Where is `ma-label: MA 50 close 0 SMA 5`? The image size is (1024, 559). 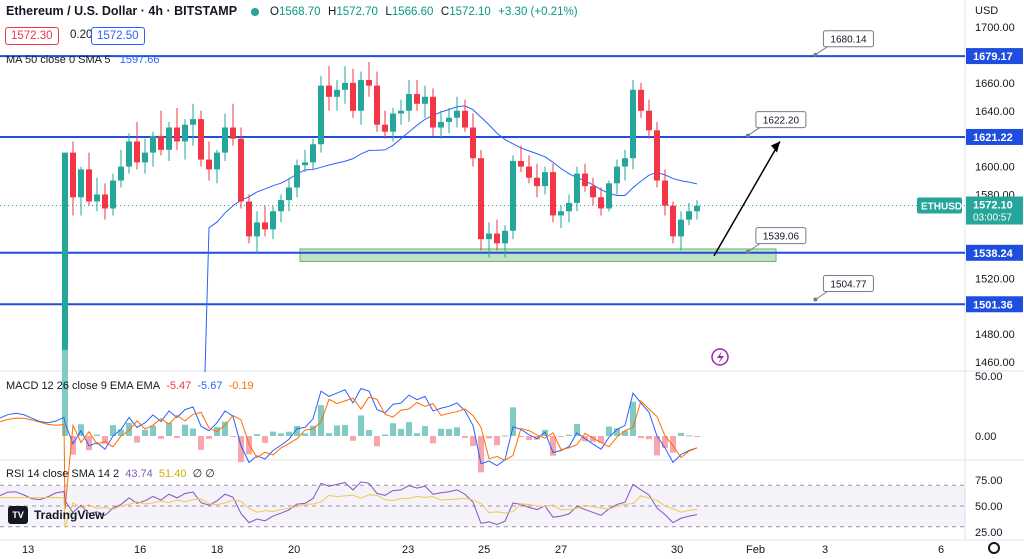 ma-label: MA 50 close 0 SMA 5 is located at coordinates (58, 60).